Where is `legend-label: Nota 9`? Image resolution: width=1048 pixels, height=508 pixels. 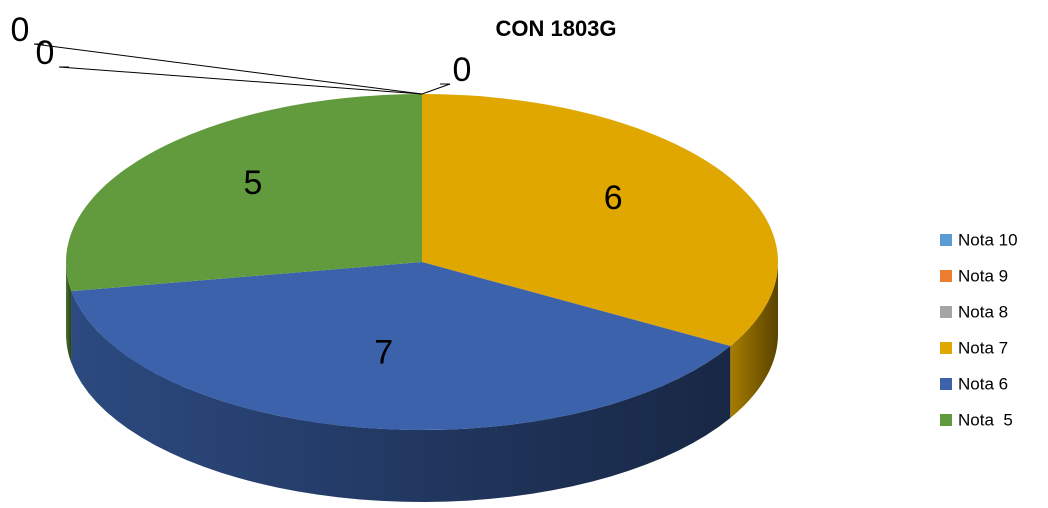
legend-label: Nota 9 is located at coordinates (983, 275).